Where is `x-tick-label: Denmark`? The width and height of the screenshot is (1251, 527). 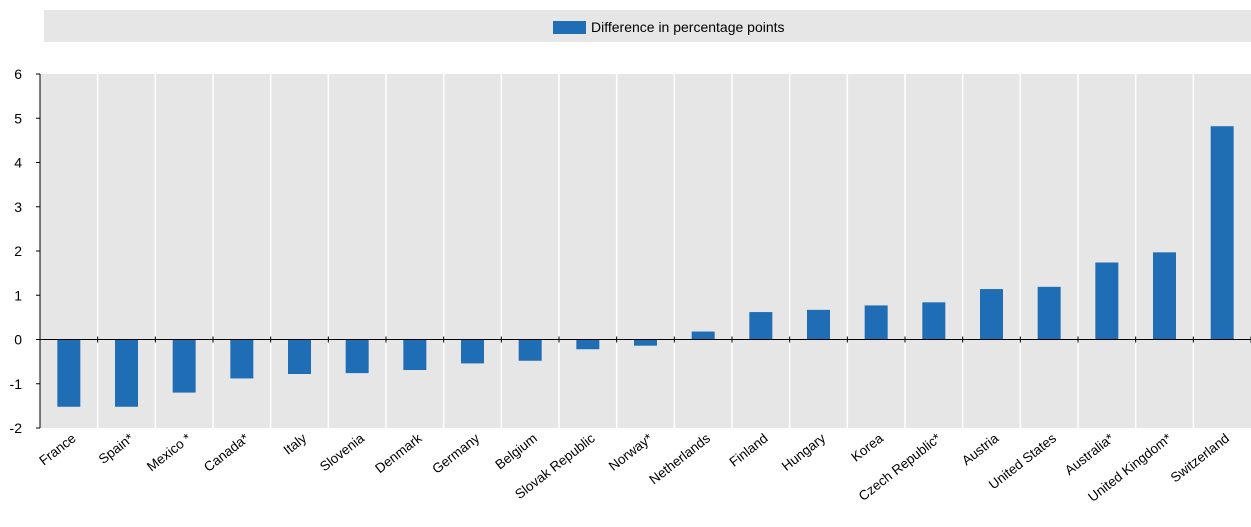
x-tick-label: Denmark is located at coordinates (398, 453).